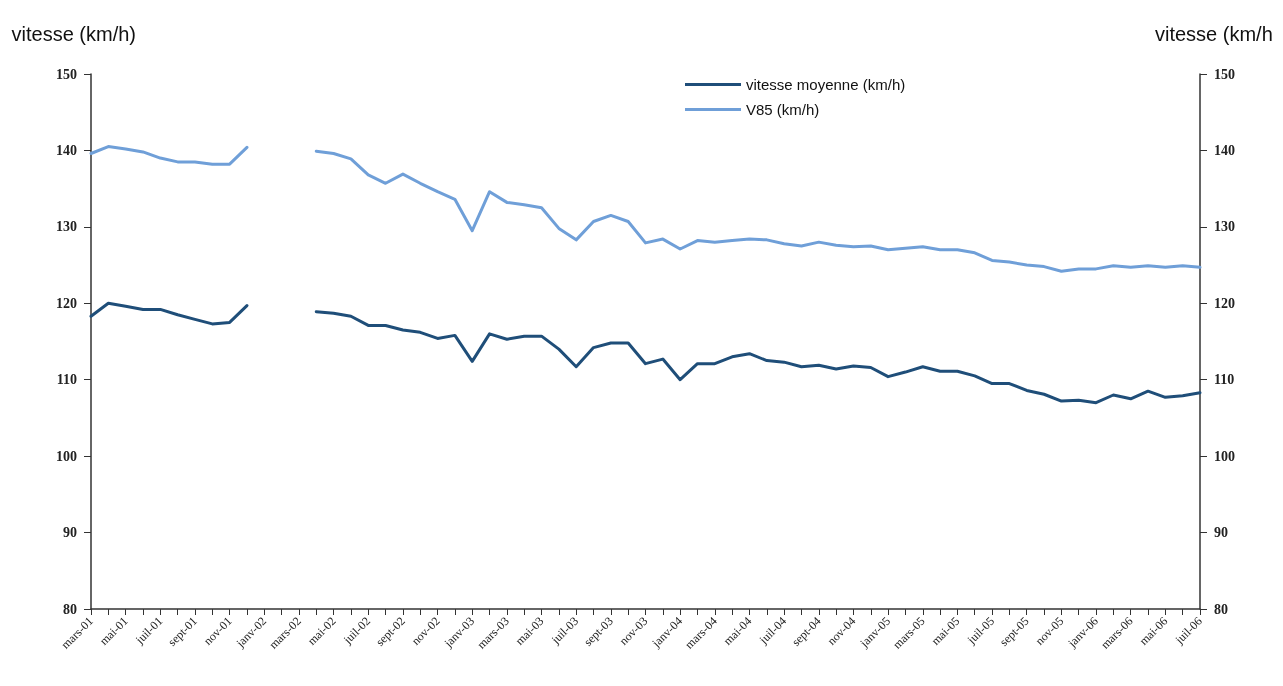 The width and height of the screenshot is (1283, 686). I want to click on y2-tick-label: 120, so click(1224, 303).